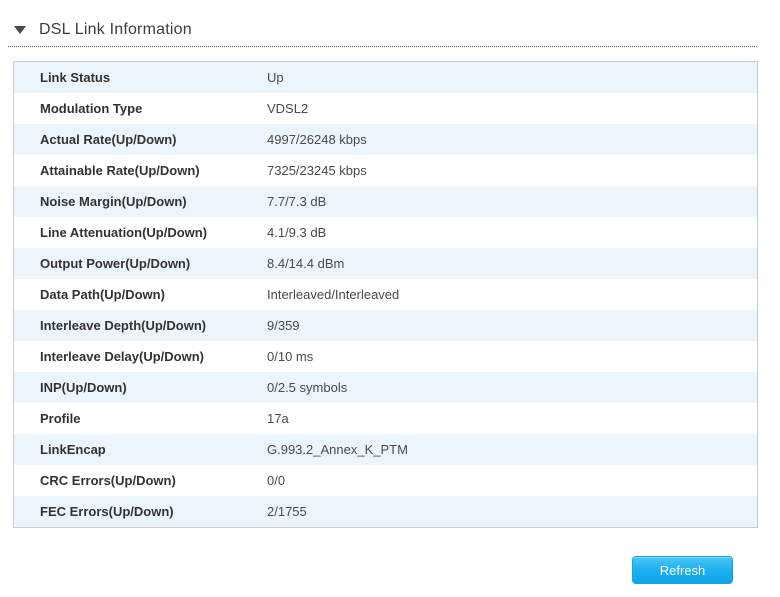 This screenshot has width=780, height=597. I want to click on row-label: INP(Up/Down), so click(83, 387).